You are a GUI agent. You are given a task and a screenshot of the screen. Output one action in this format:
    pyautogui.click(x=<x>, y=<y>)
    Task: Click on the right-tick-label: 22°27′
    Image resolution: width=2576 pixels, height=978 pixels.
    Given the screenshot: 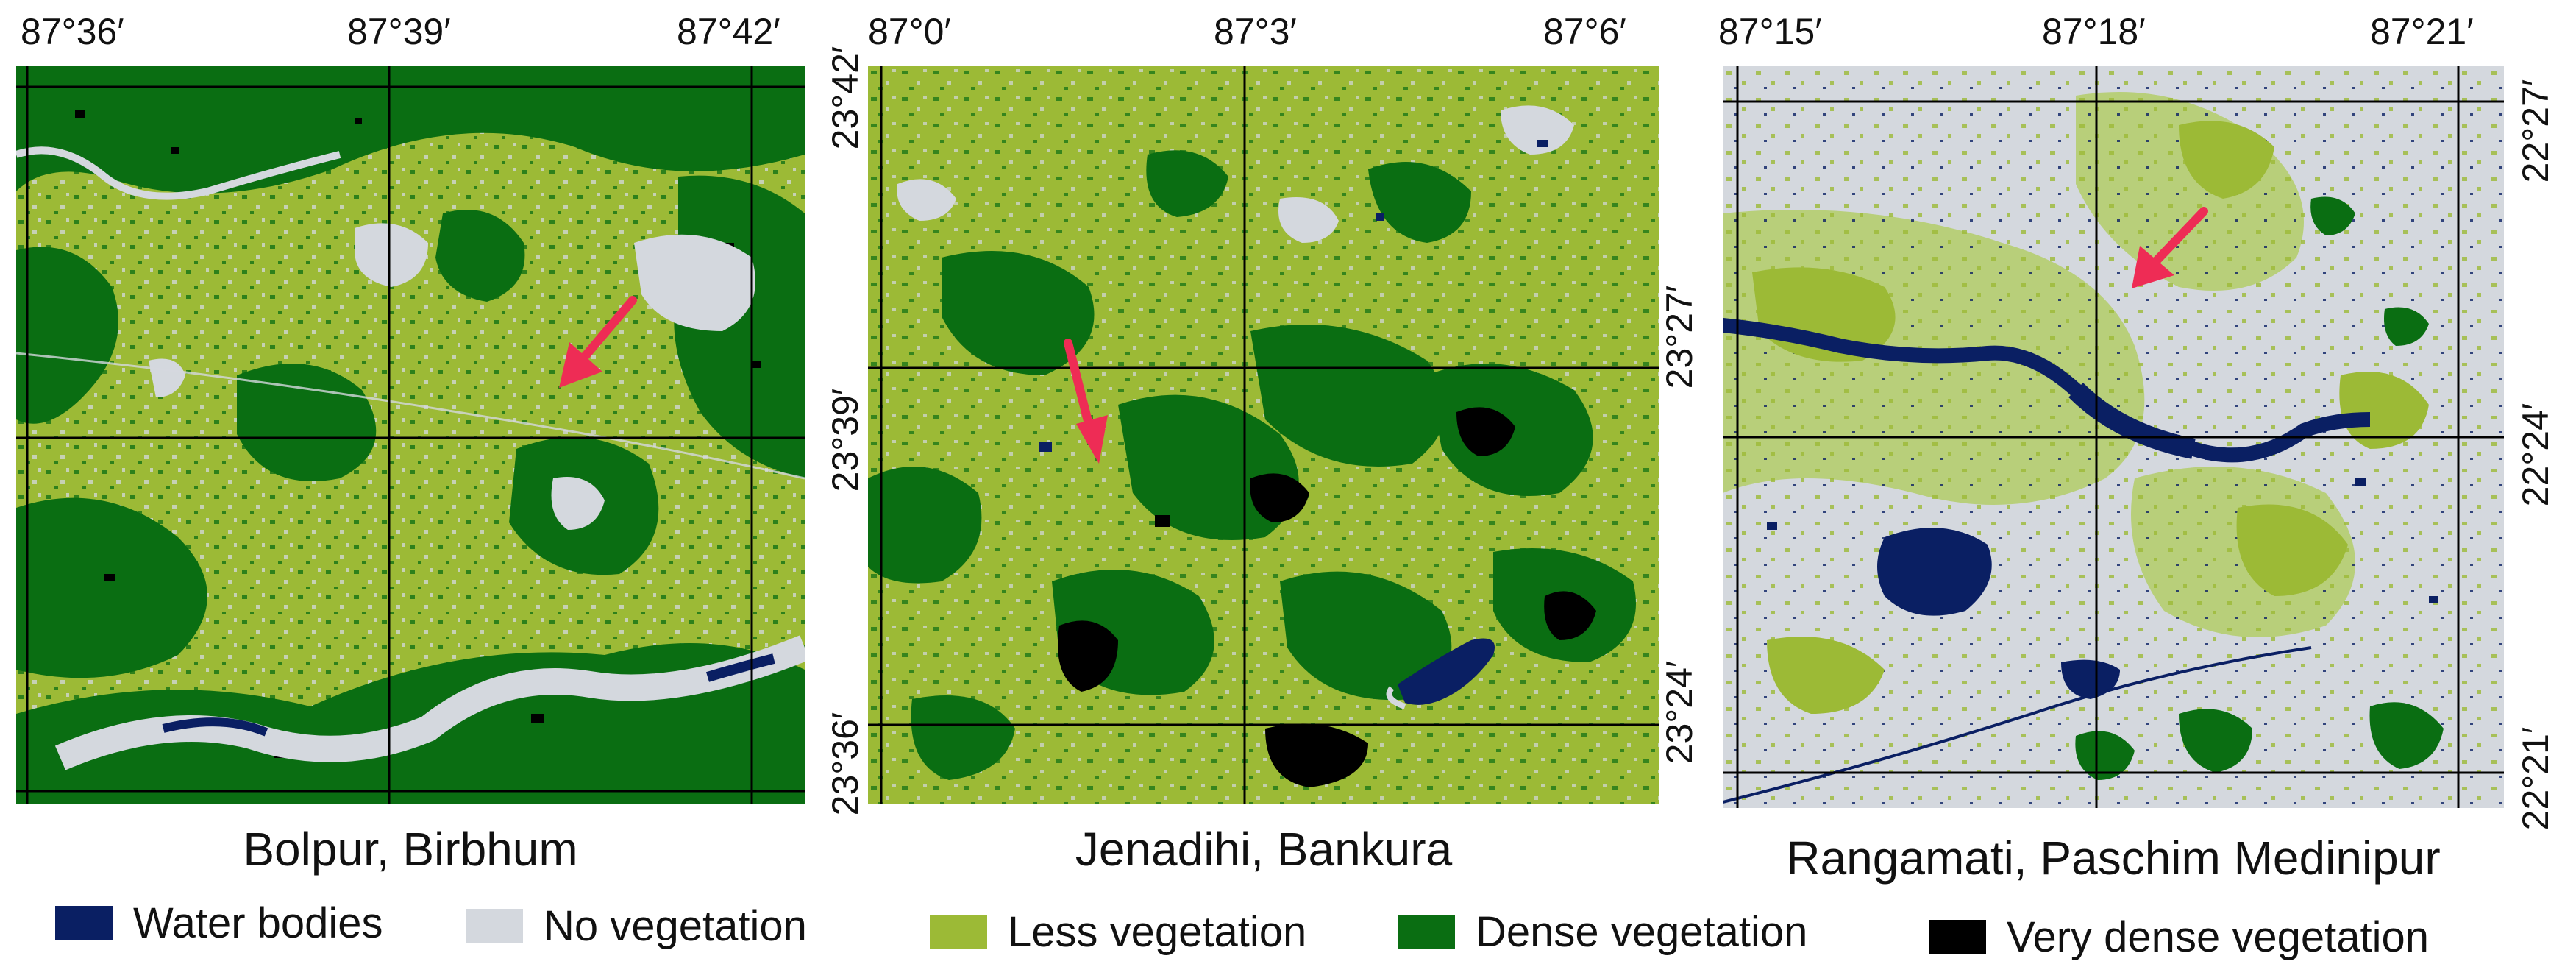 What is the action you would take?
    pyautogui.click(x=2535, y=131)
    